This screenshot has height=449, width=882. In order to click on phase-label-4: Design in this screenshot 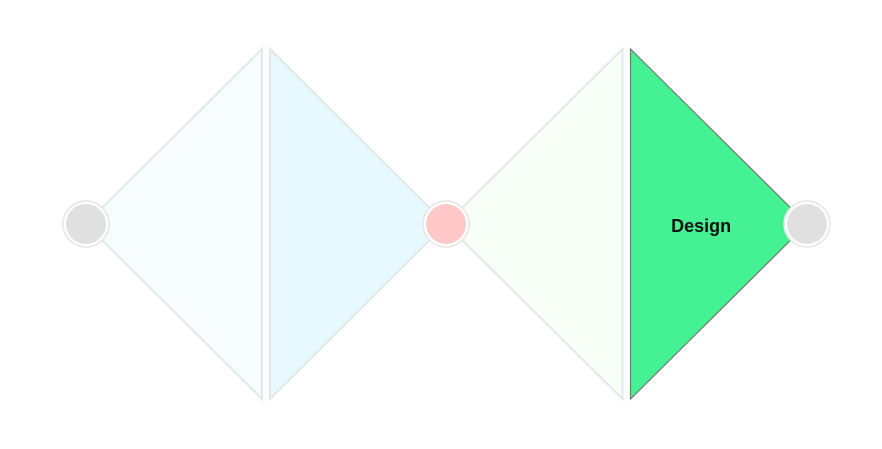, I will do `click(701, 226)`.